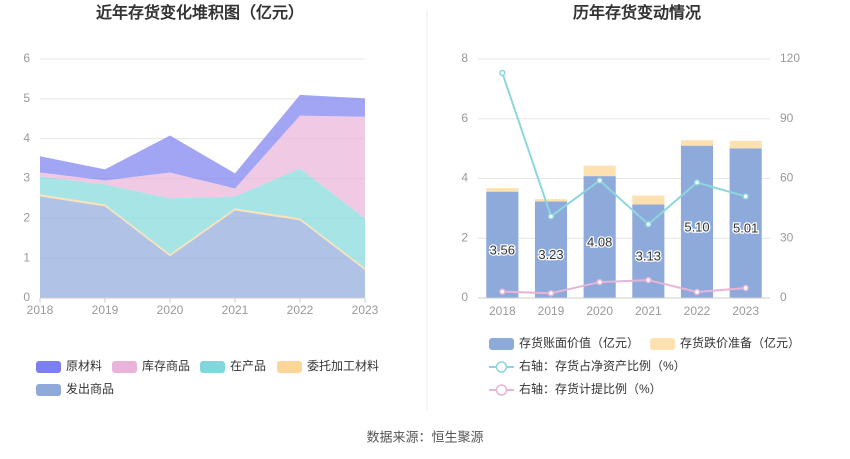 The image size is (850, 459). What do you see at coordinates (745, 228) in the screenshot?
I see `data-label: 5.01` at bounding box center [745, 228].